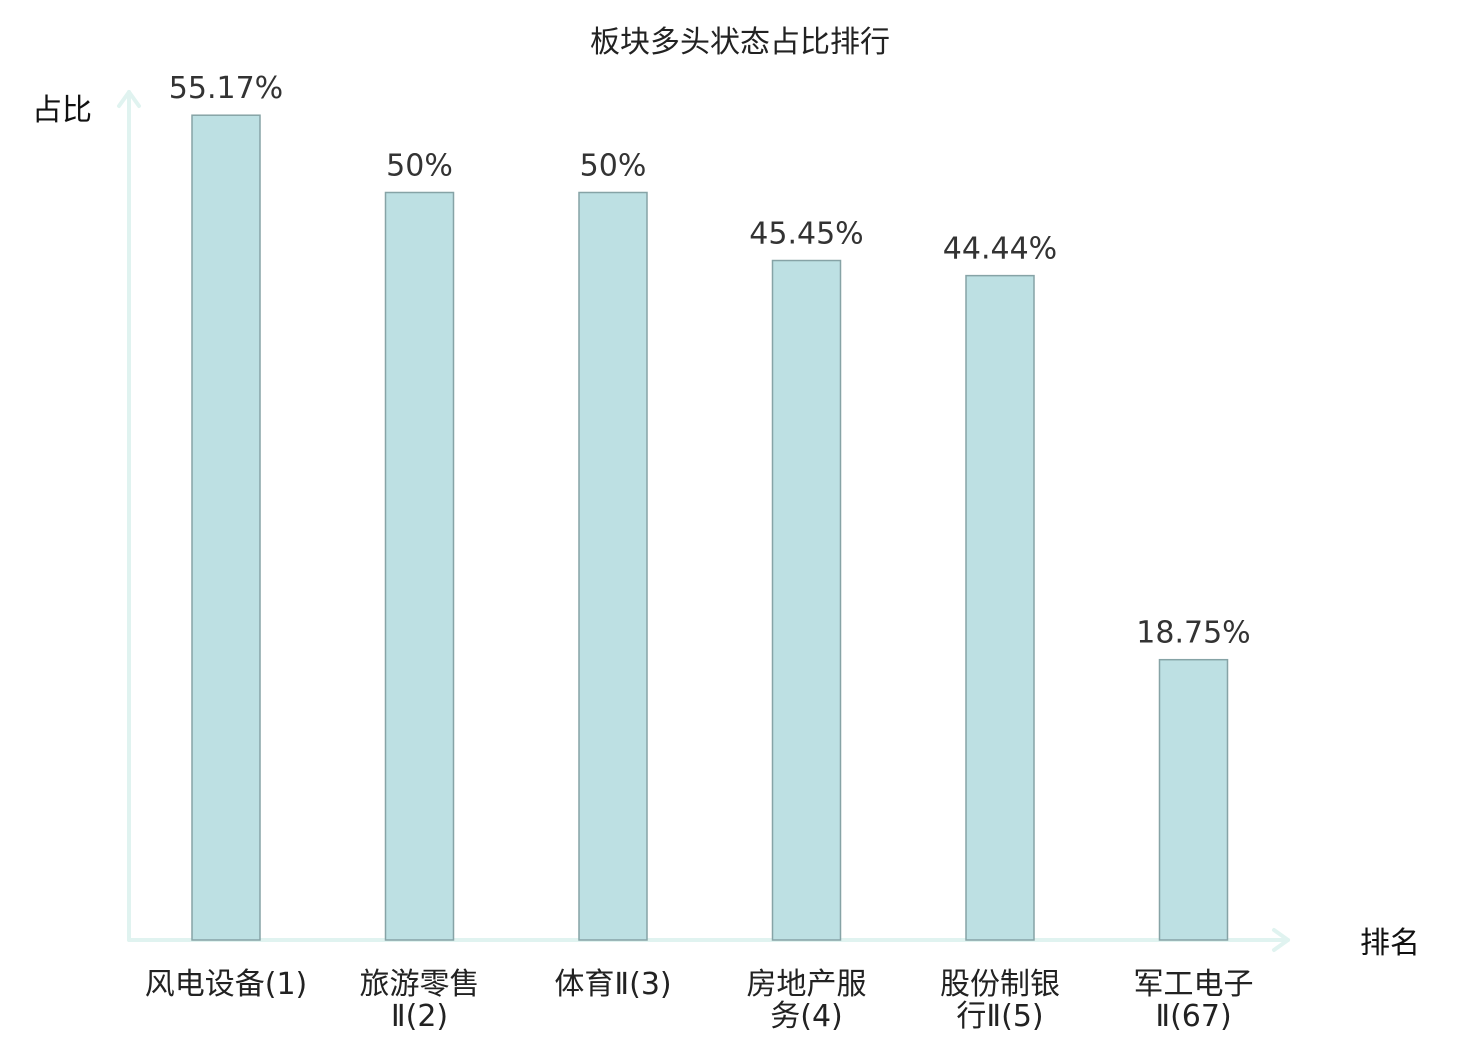  What do you see at coordinates (1193, 1016) in the screenshot?
I see `category-label-line: Ⅱ(67)` at bounding box center [1193, 1016].